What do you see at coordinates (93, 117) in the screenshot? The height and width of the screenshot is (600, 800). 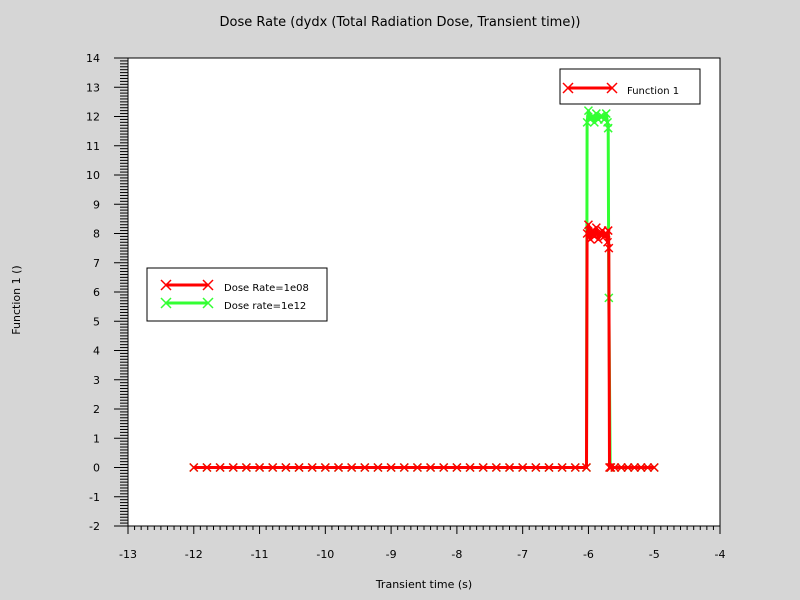 I see `y-tick-label: 12` at bounding box center [93, 117].